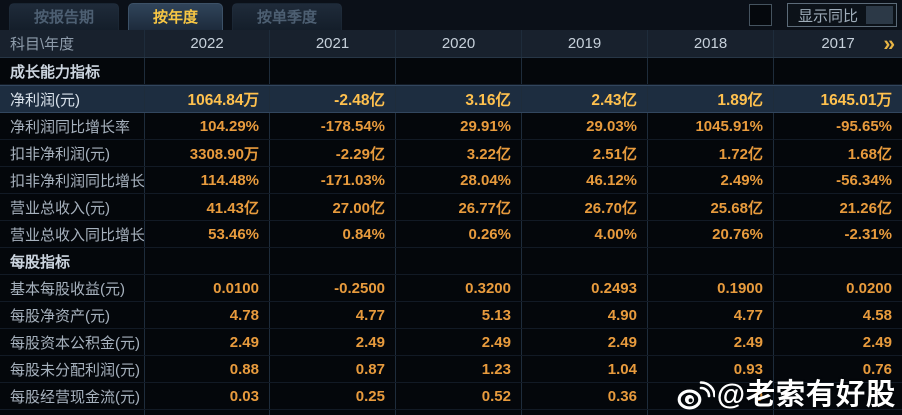  Describe the element at coordinates (72, 396) in the screenshot. I see `row-label: 每股经营现金流(元)` at that location.